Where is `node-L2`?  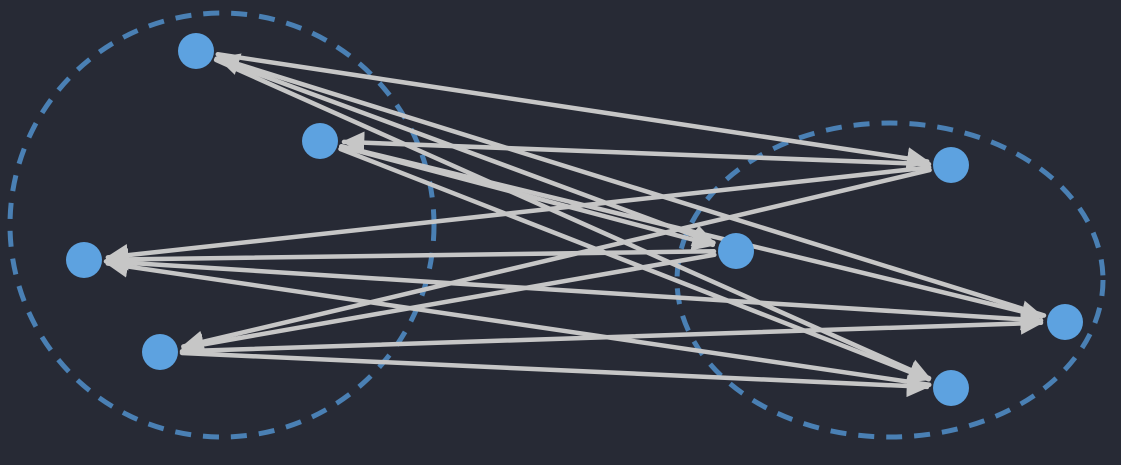 node-L2 is located at coordinates (320, 141).